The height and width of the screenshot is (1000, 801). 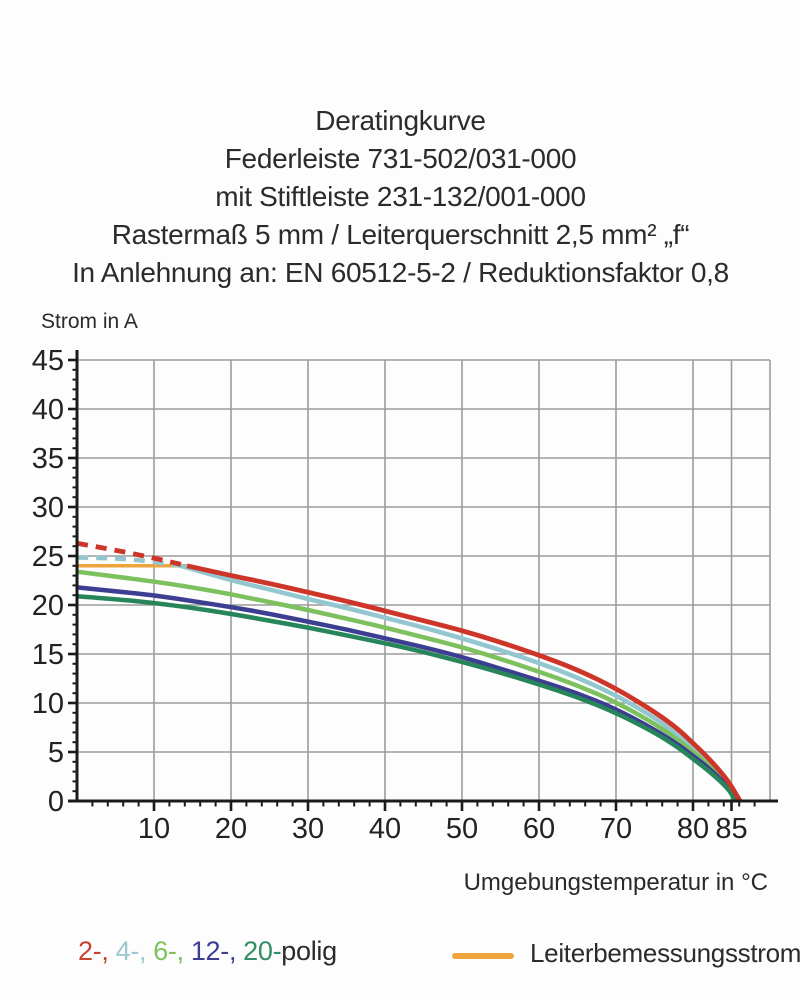 What do you see at coordinates (48, 704) in the screenshot?
I see `y-tick-label: 10` at bounding box center [48, 704].